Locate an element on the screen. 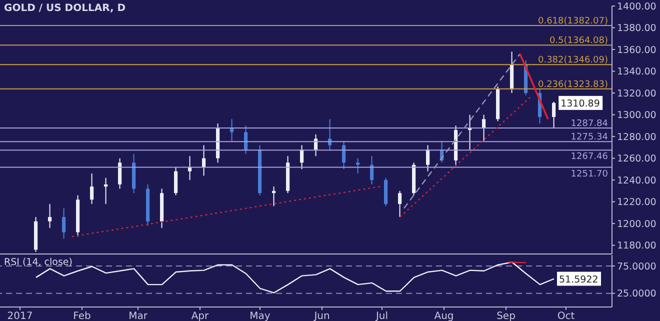 The width and height of the screenshot is (660, 321). ref-line-label: 0.382(1346.09) is located at coordinates (573, 61).